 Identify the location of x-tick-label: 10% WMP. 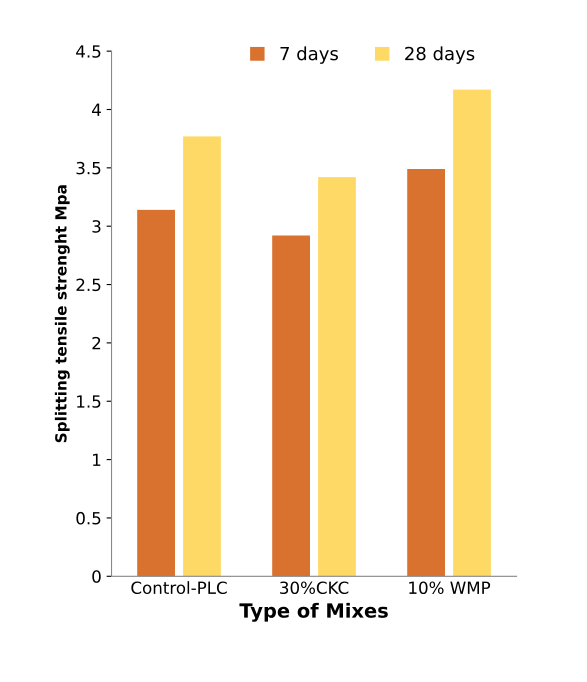
(449, 587).